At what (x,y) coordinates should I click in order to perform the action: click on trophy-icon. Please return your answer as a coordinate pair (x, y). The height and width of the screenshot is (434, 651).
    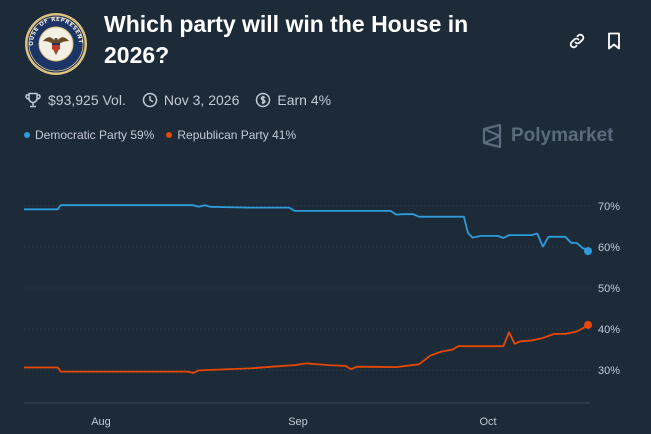
    Looking at the image, I should click on (33, 100).